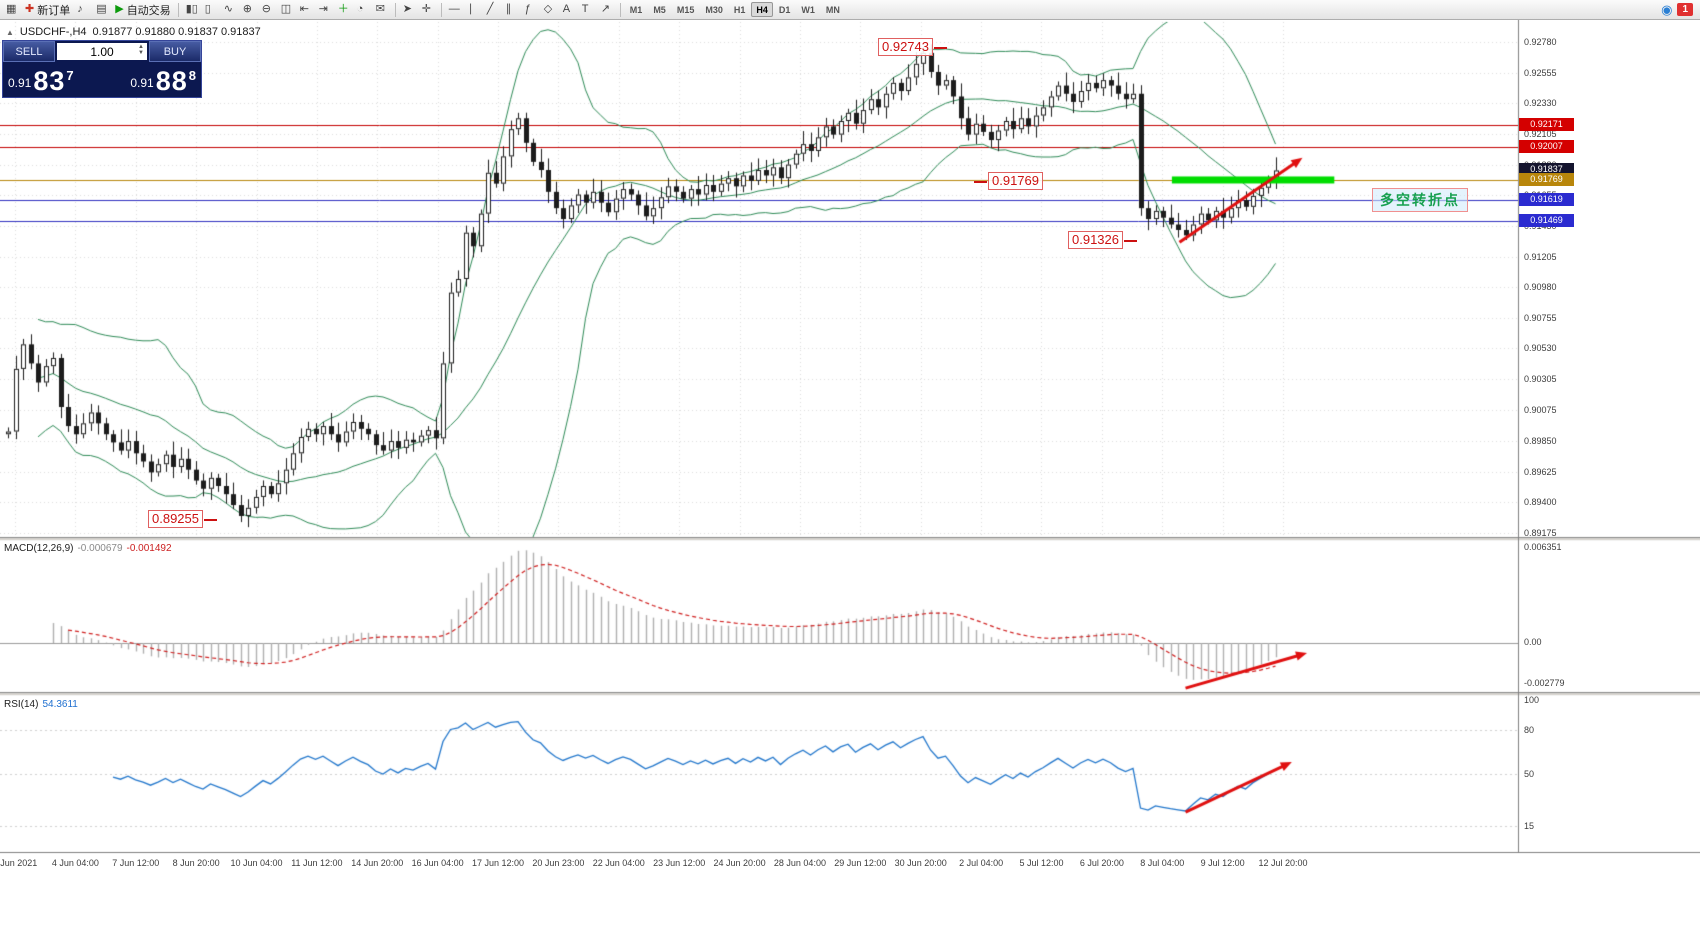 The height and width of the screenshot is (942, 1700). What do you see at coordinates (636, 9) in the screenshot?
I see `timeframe-m1: M1` at bounding box center [636, 9].